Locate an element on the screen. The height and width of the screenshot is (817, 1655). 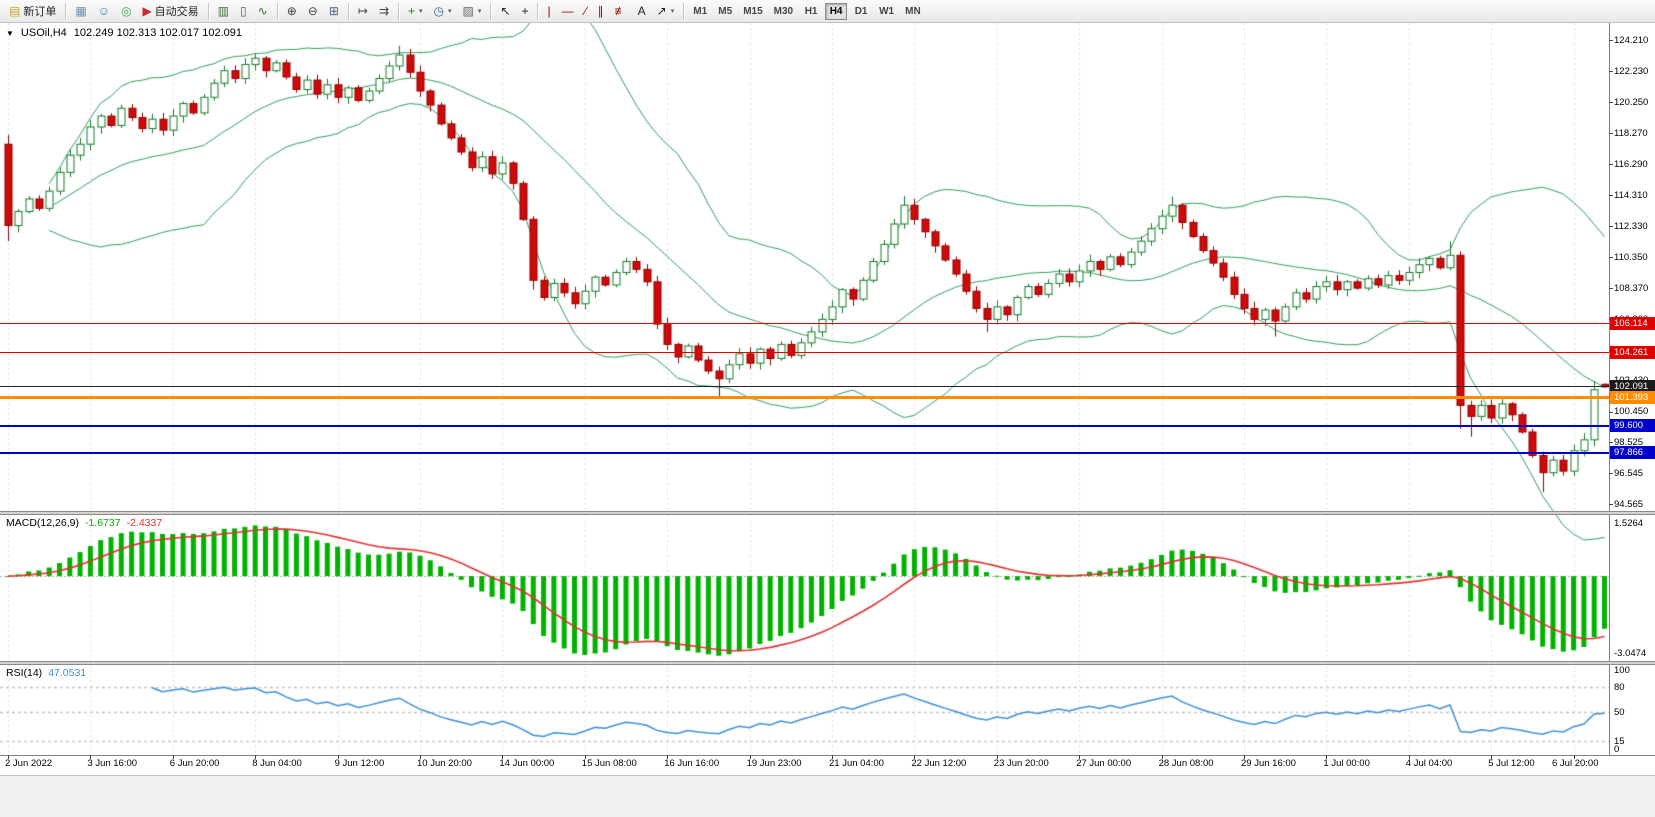
text-label-button: A is located at coordinates (642, 11).